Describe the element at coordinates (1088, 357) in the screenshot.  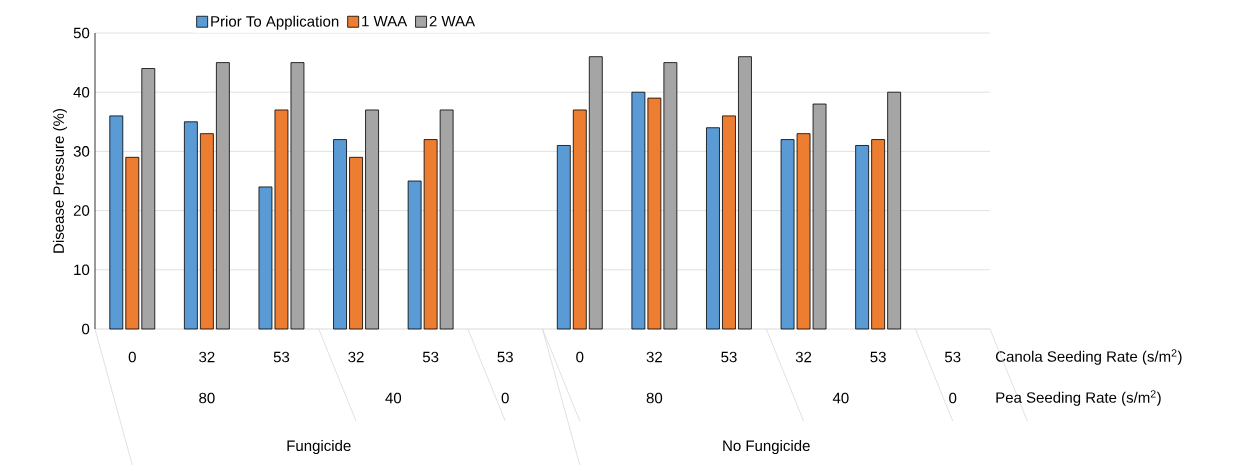
I see `x-axis-title: Canola Seeding Rate (s/m$^{2}$)` at that location.